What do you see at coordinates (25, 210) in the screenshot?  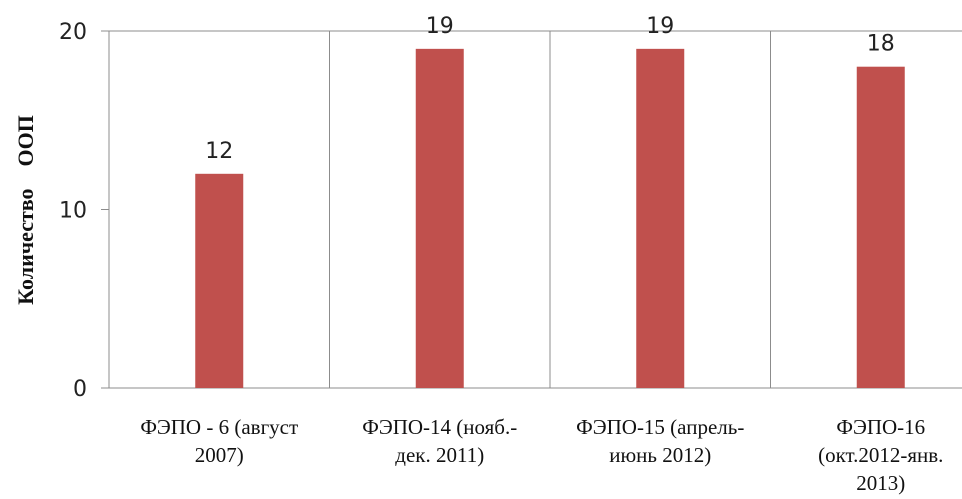 I see `y-axis-title: Количество ООП` at bounding box center [25, 210].